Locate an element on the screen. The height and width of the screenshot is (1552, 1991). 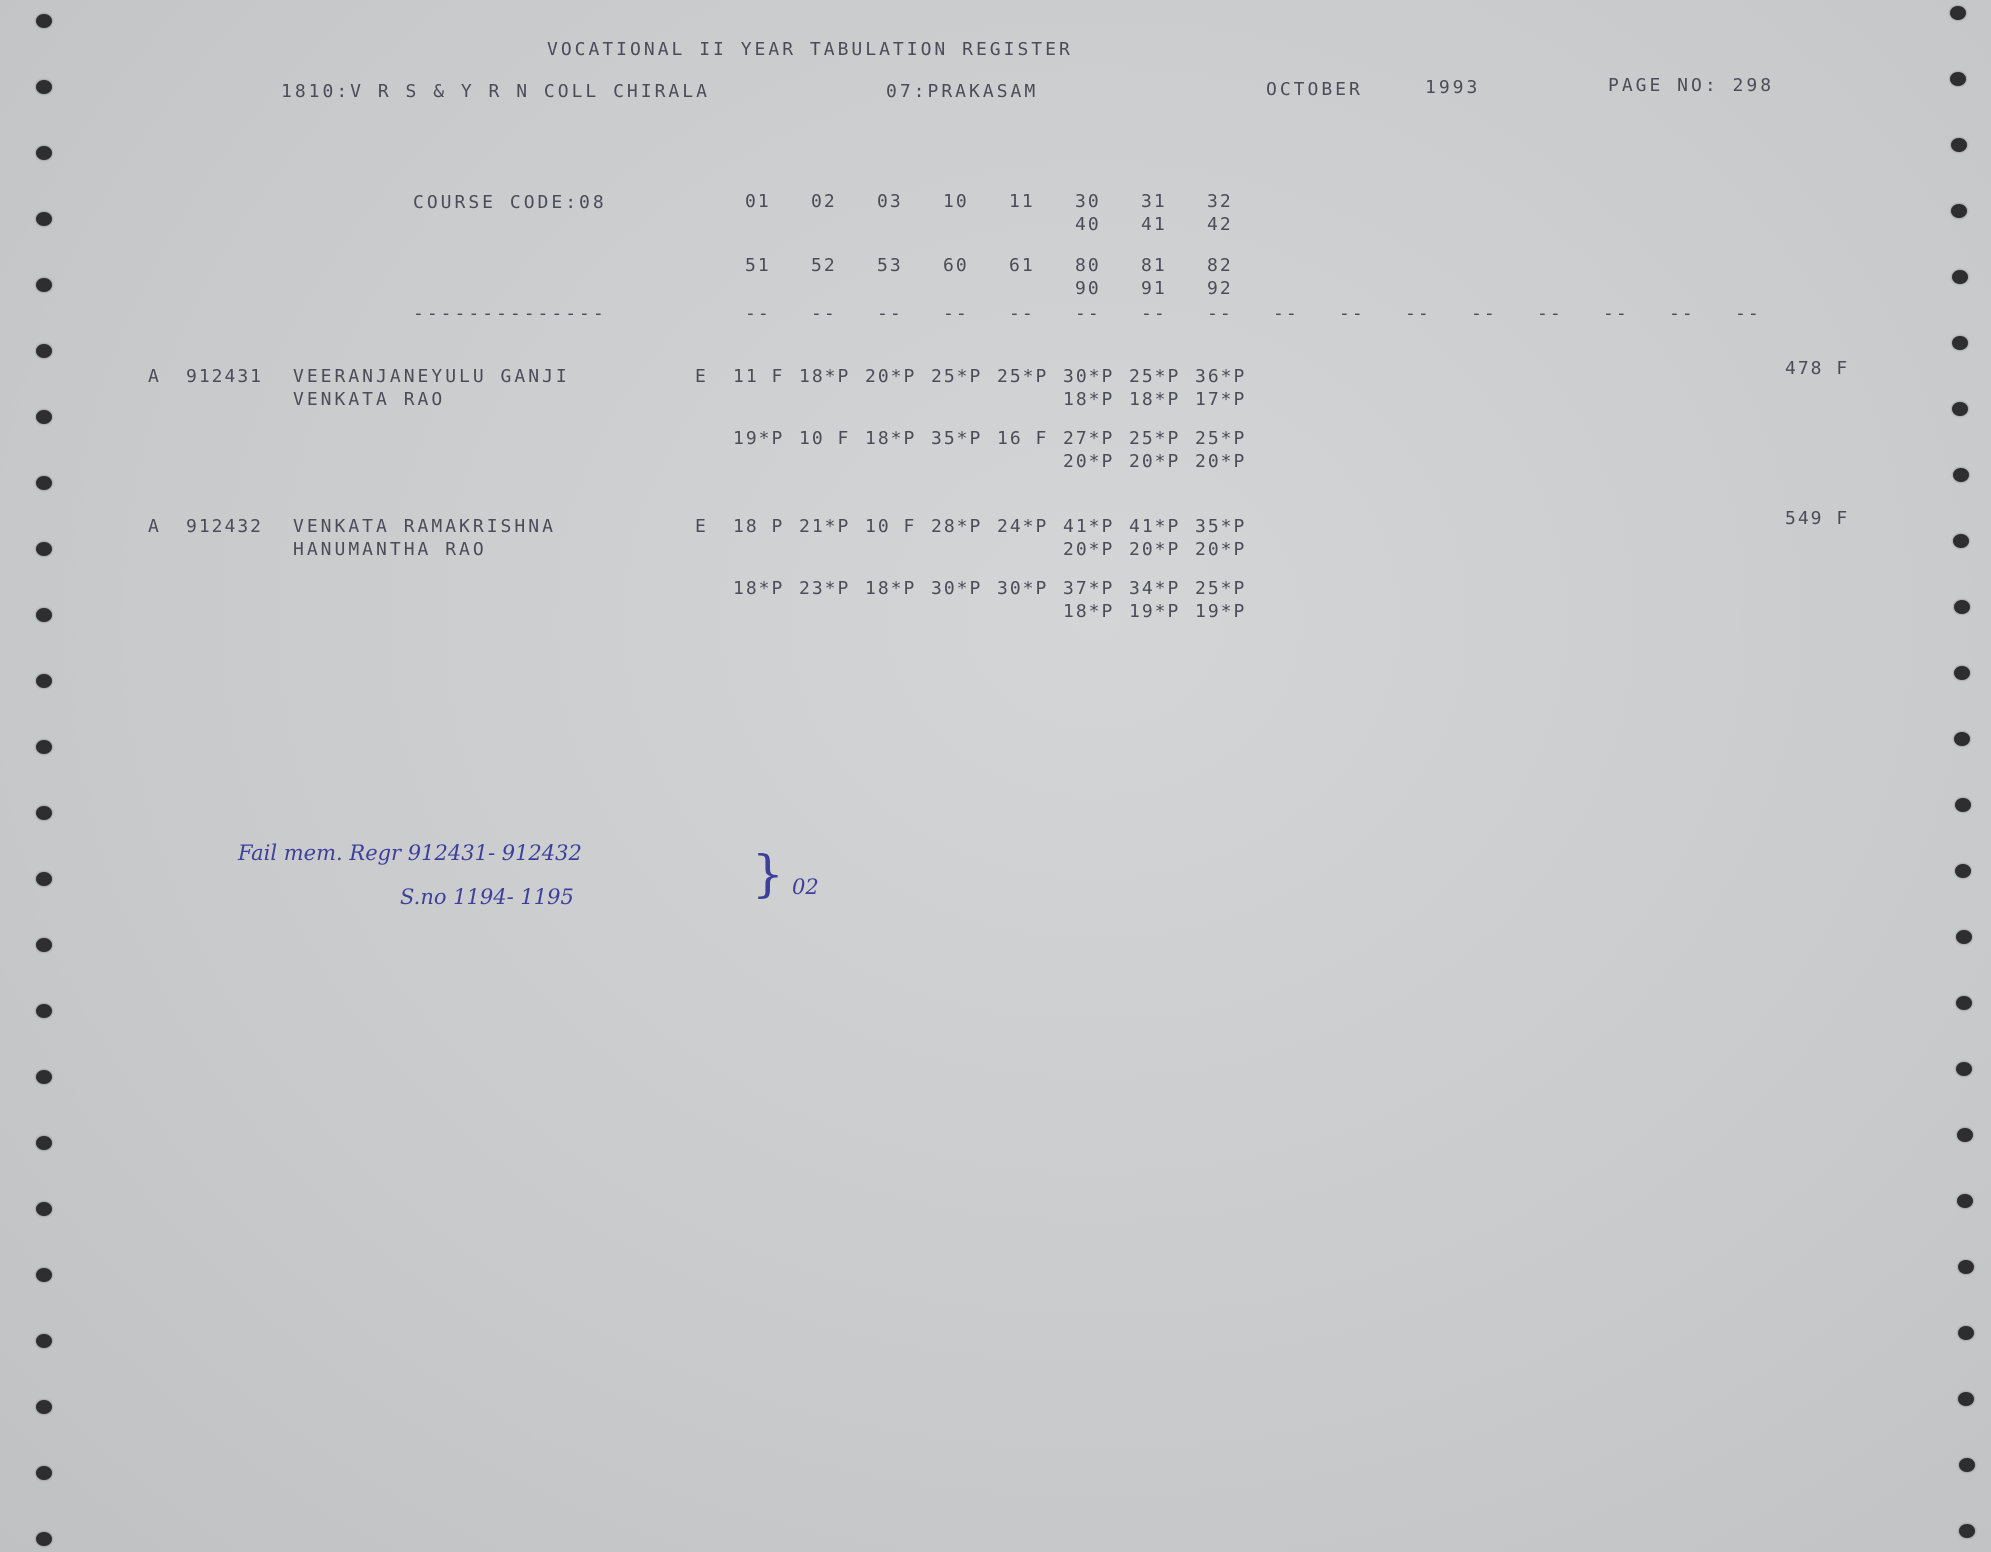
subject-mark: 23*P is located at coordinates (825, 588).